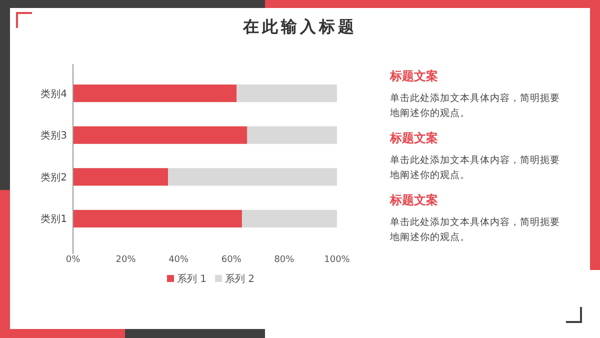  I want to click on x-tick-label: 40%, so click(179, 260).